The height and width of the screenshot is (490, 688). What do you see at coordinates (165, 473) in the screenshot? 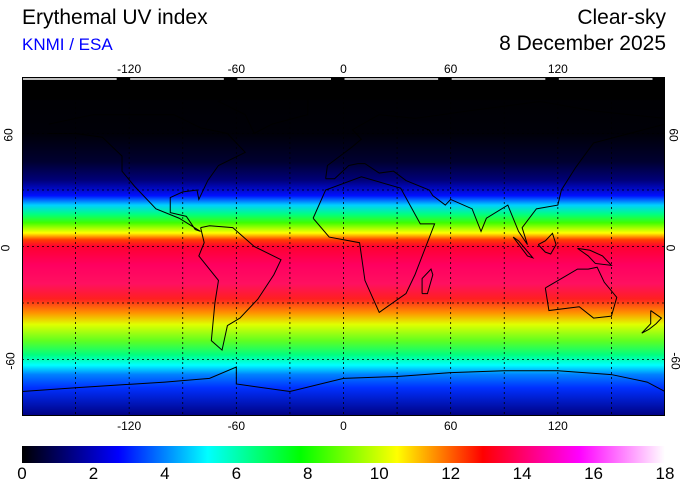
I see `colorbar-tick-label: 4` at bounding box center [165, 473].